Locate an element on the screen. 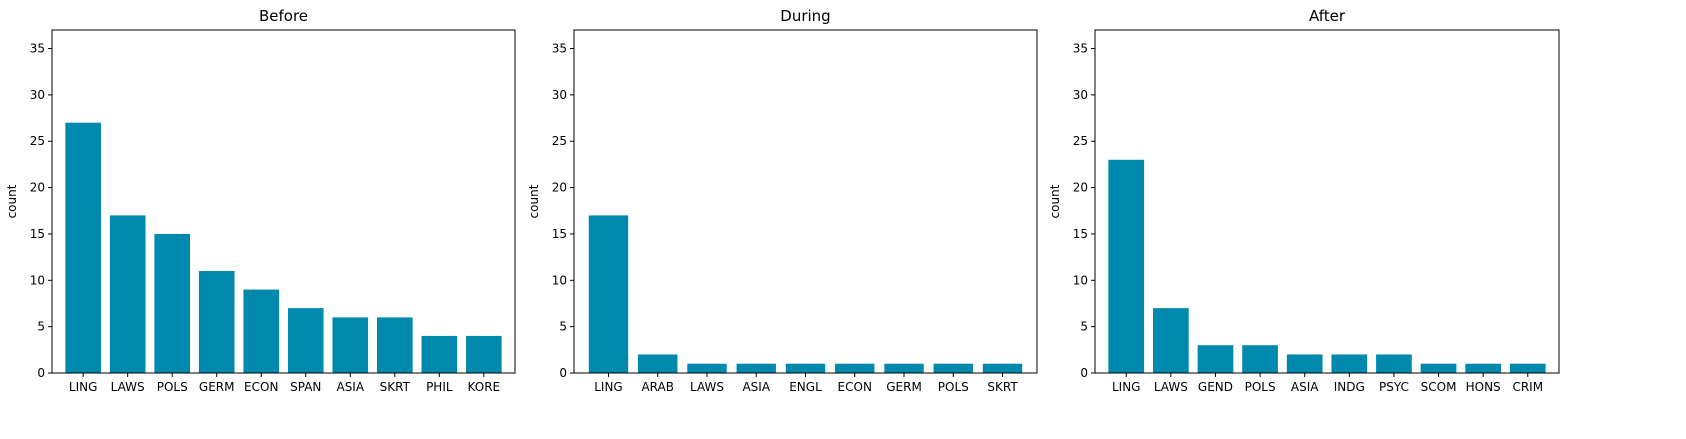  x-tick-label: ENGL is located at coordinates (805, 387).